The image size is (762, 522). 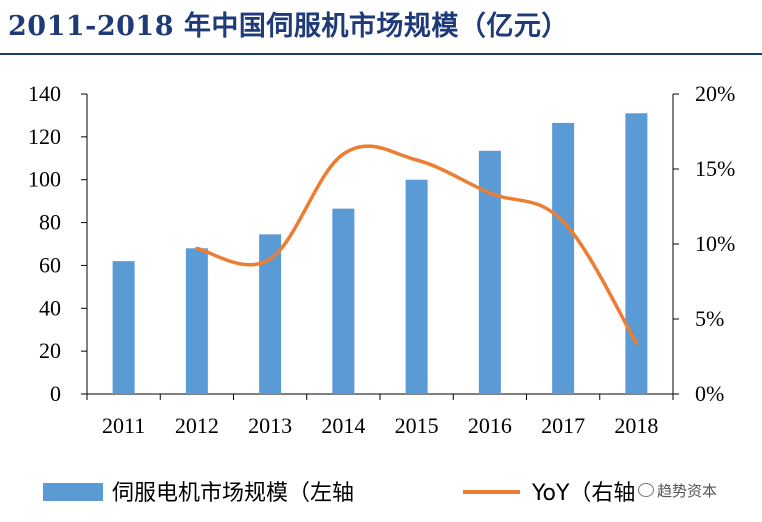 What do you see at coordinates (73, 492) in the screenshot?
I see `legend-bar-swatch` at bounding box center [73, 492].